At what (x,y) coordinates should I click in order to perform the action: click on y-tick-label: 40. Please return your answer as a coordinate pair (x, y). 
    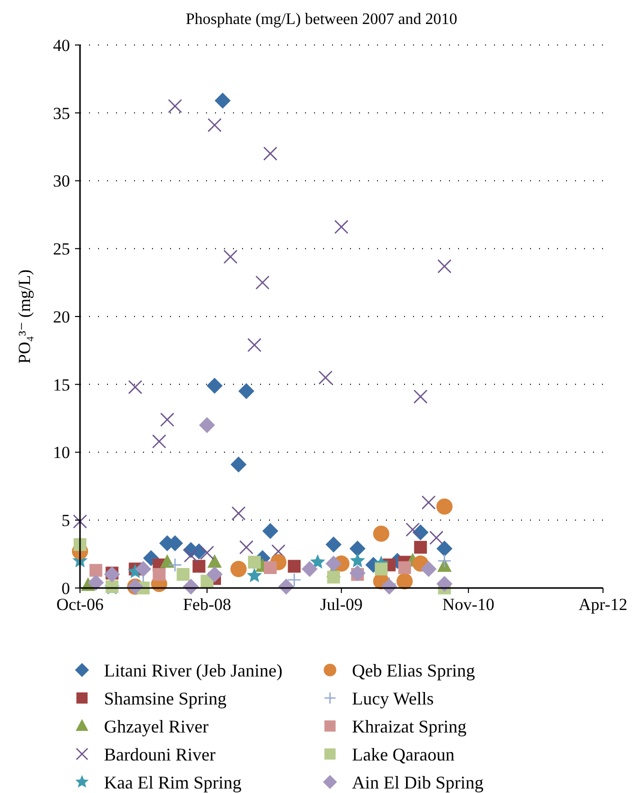
    Looking at the image, I should click on (61, 45).